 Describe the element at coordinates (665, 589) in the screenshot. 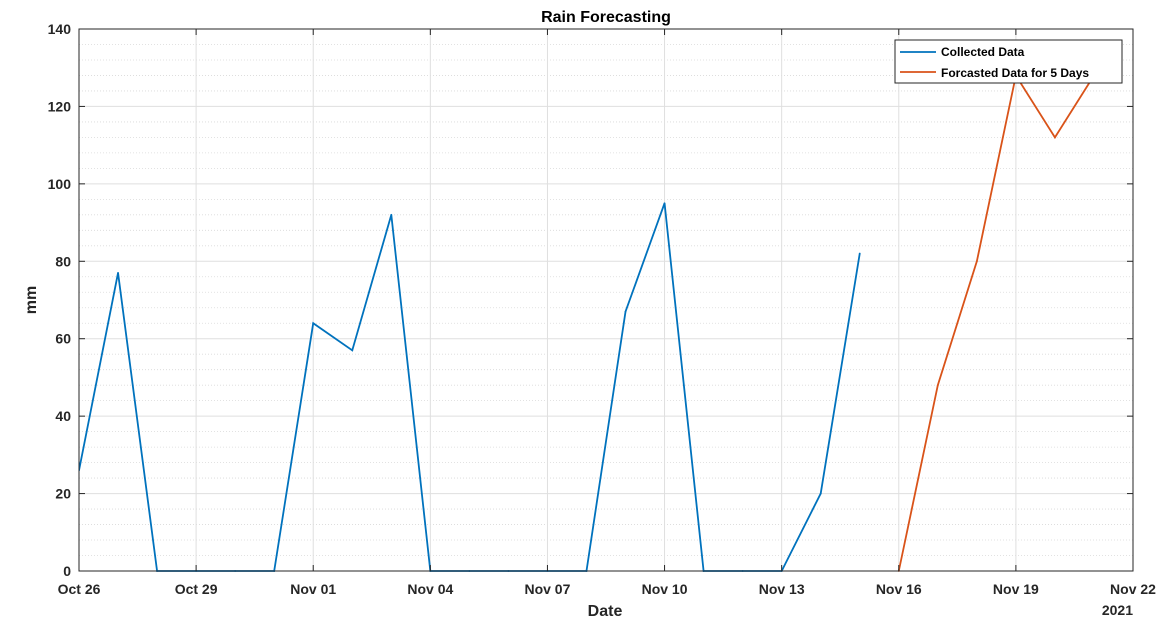

I see `x-tick-label: Nov 10` at that location.